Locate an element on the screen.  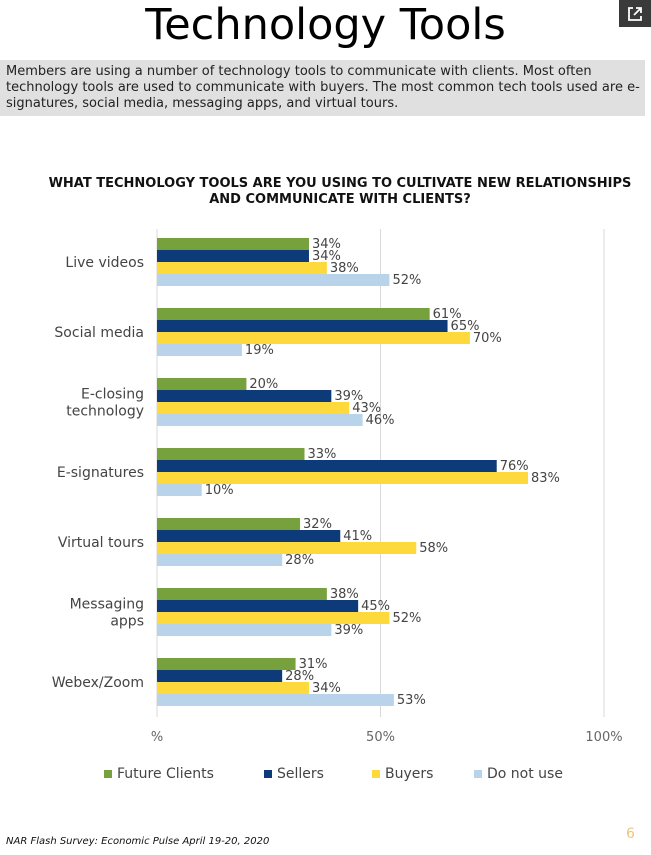
data-label: 43% is located at coordinates (366, 408).